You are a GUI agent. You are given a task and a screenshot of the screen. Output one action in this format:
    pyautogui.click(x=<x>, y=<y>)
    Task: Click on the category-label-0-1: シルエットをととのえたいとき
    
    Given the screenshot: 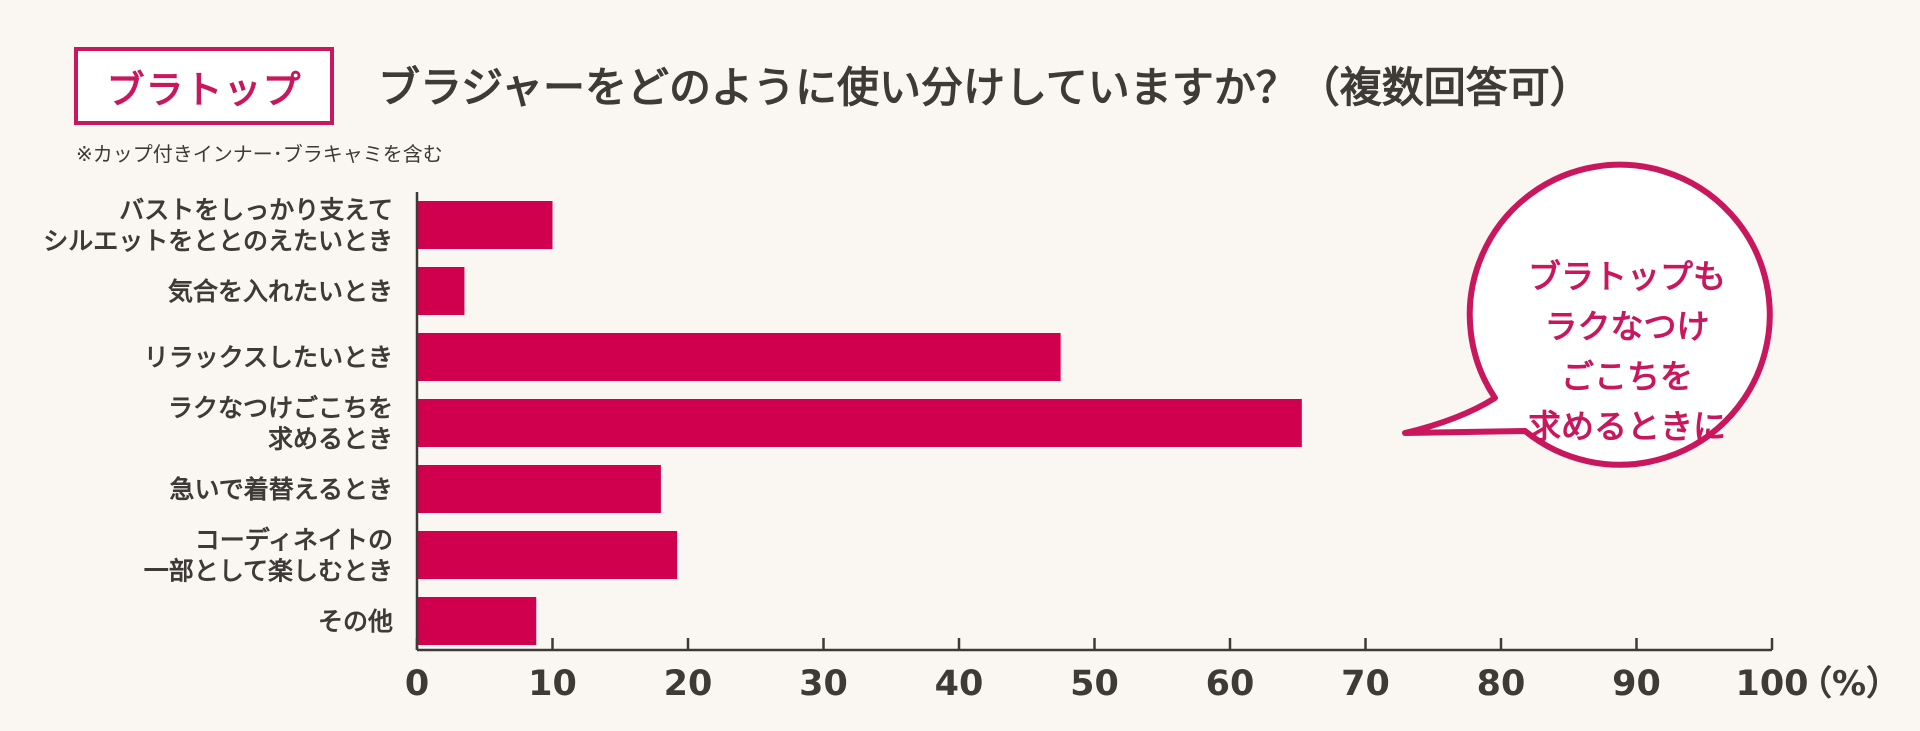 What is the action you would take?
    pyautogui.click(x=218, y=241)
    